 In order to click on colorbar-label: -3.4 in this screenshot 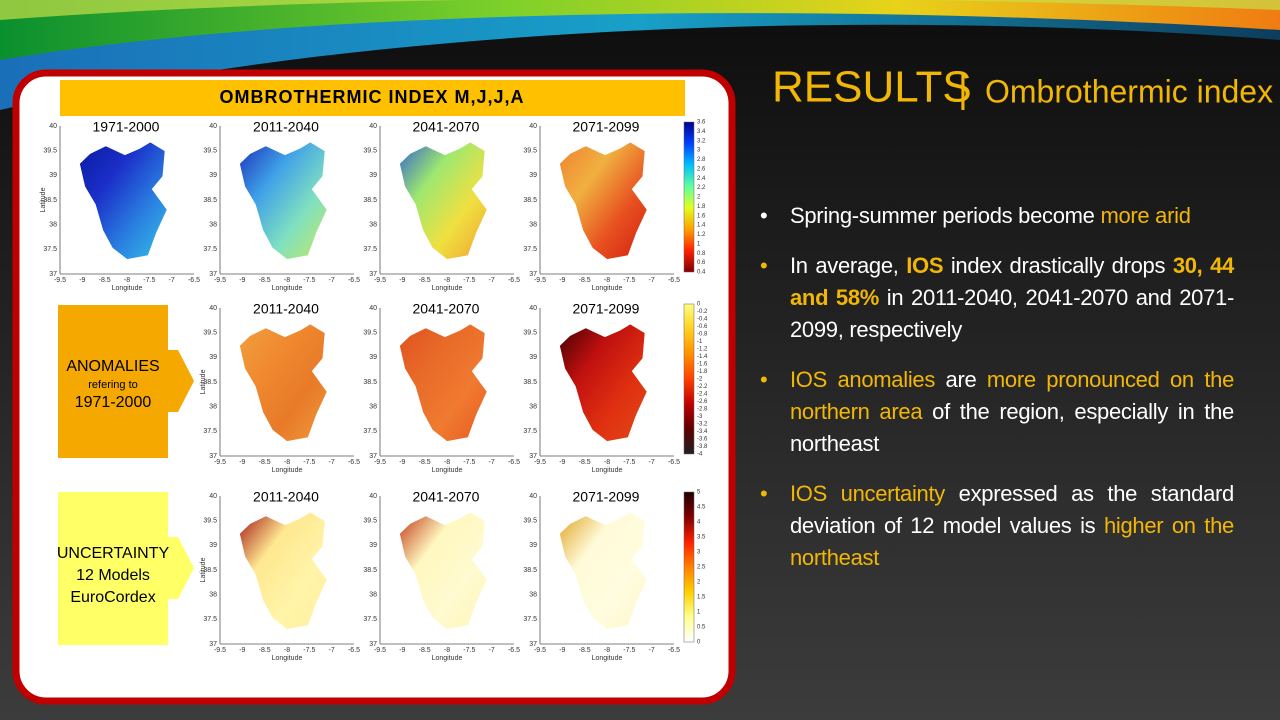, I will do `click(702, 432)`.